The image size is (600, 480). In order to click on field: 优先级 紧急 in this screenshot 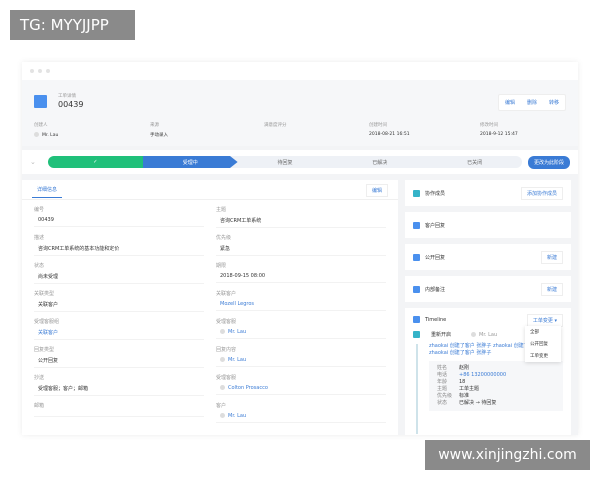, I will do `click(301, 248)`.